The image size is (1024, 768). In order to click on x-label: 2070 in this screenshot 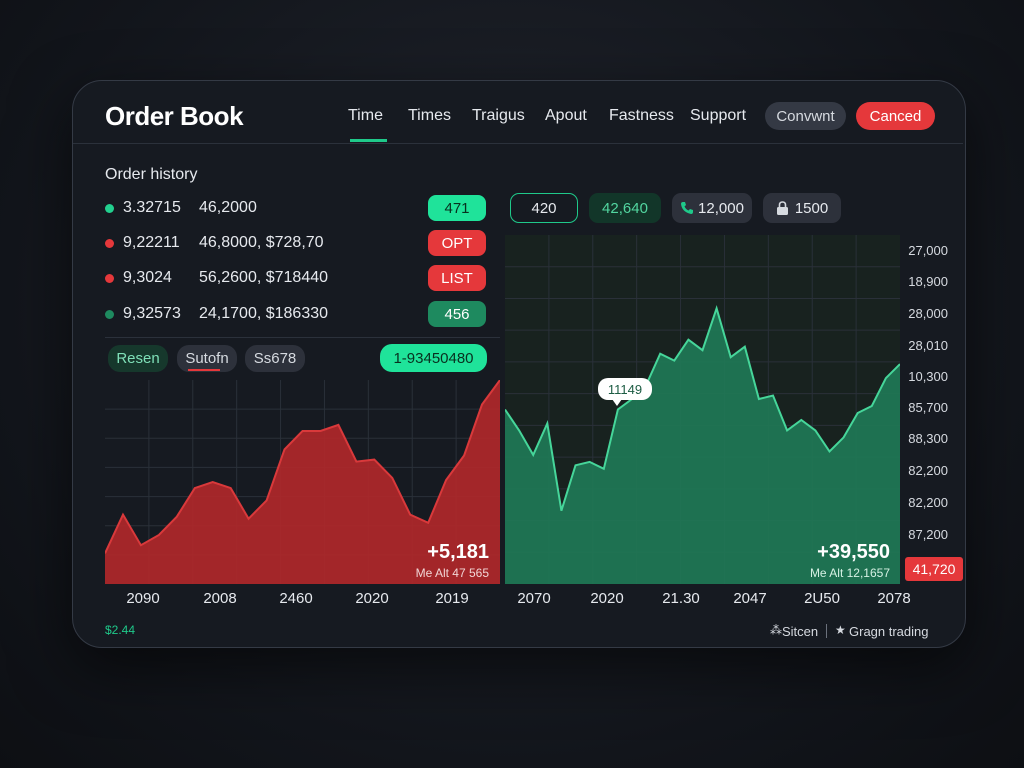, I will do `click(534, 598)`.